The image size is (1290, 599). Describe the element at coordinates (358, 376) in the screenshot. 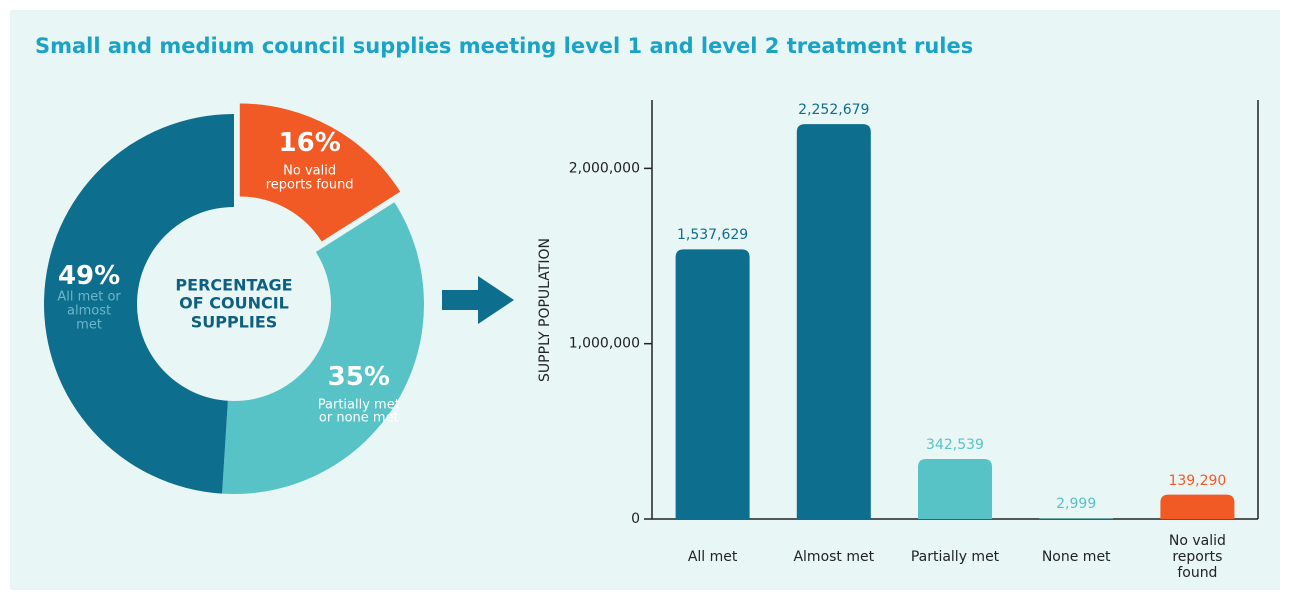

I see `slice-value-label: 35%` at that location.